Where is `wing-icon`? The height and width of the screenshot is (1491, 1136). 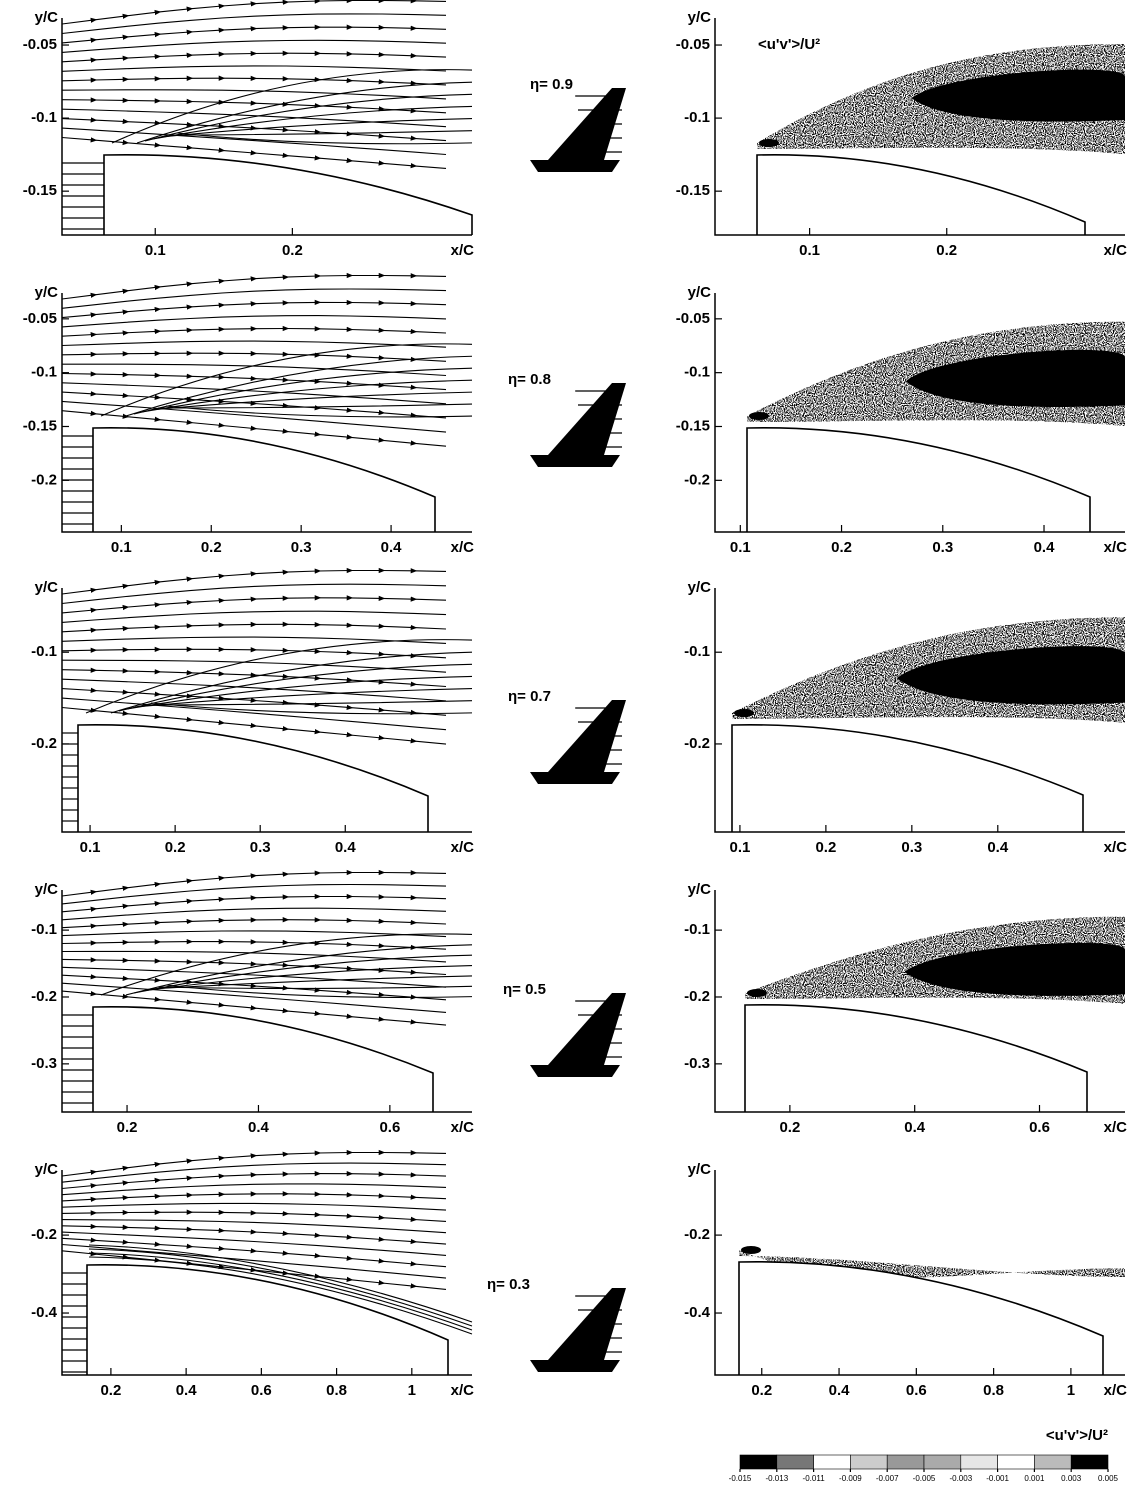 wing-icon is located at coordinates (578, 1035).